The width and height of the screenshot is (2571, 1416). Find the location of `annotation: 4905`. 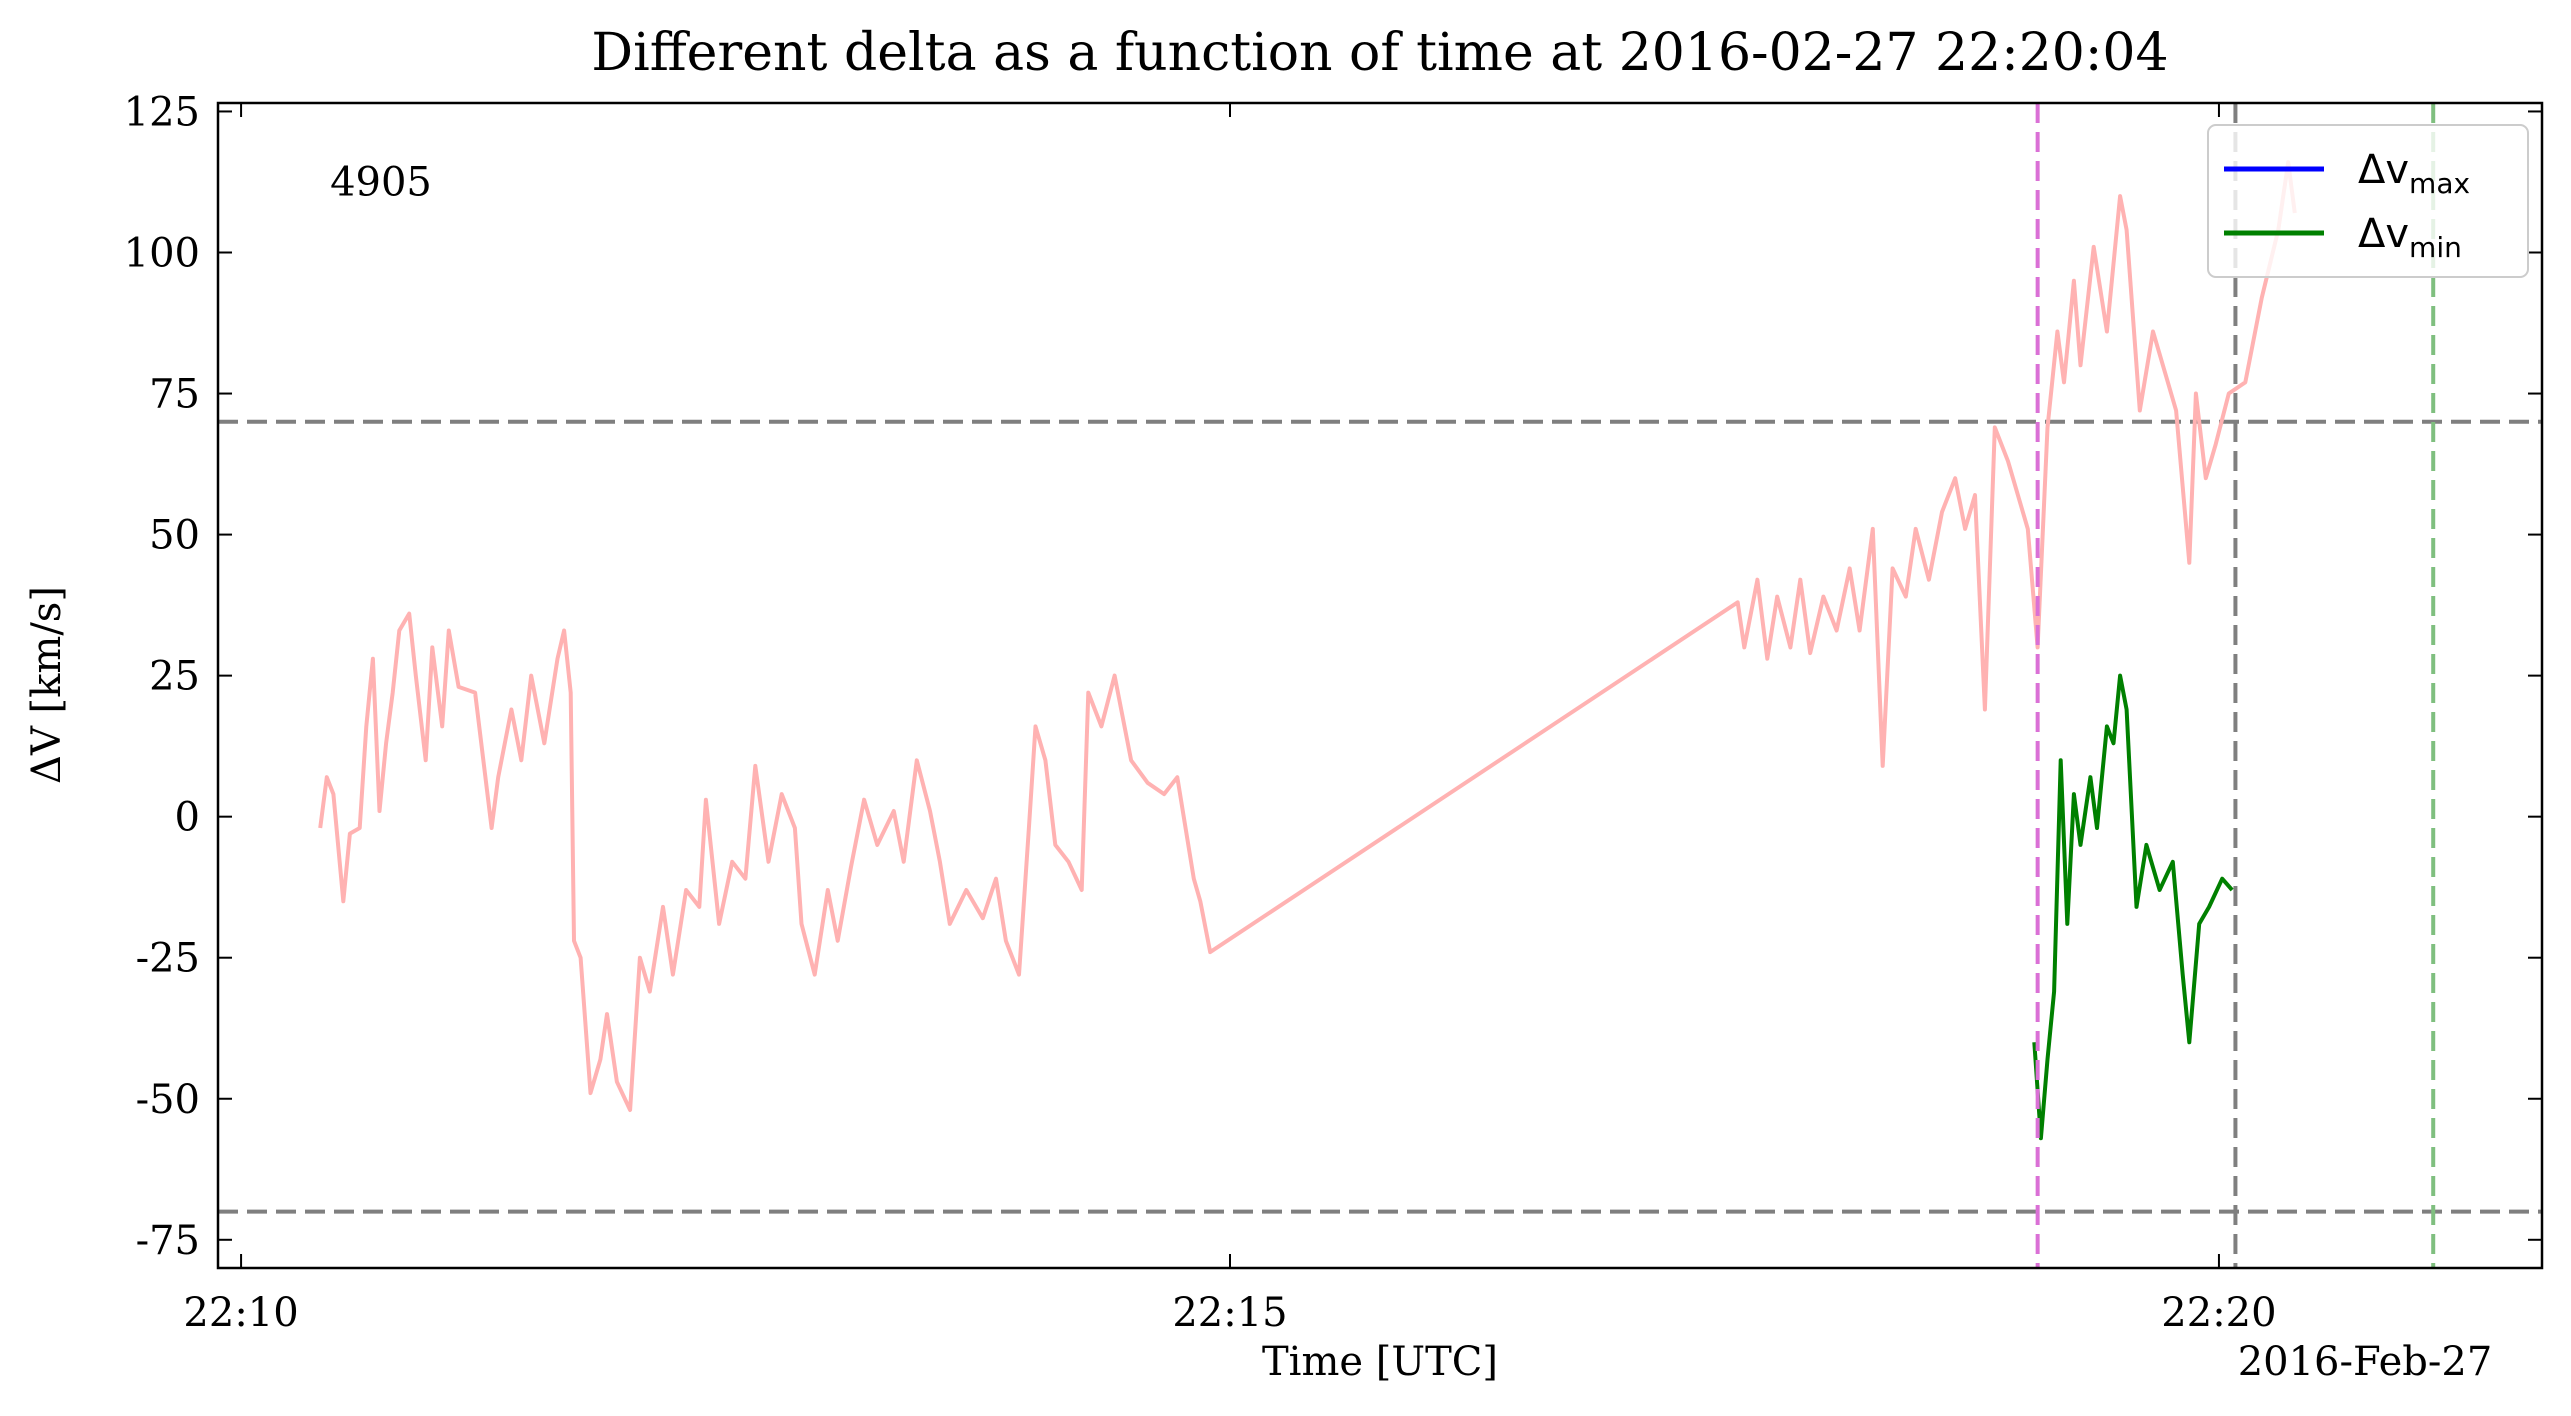

annotation: 4905 is located at coordinates (381, 182).